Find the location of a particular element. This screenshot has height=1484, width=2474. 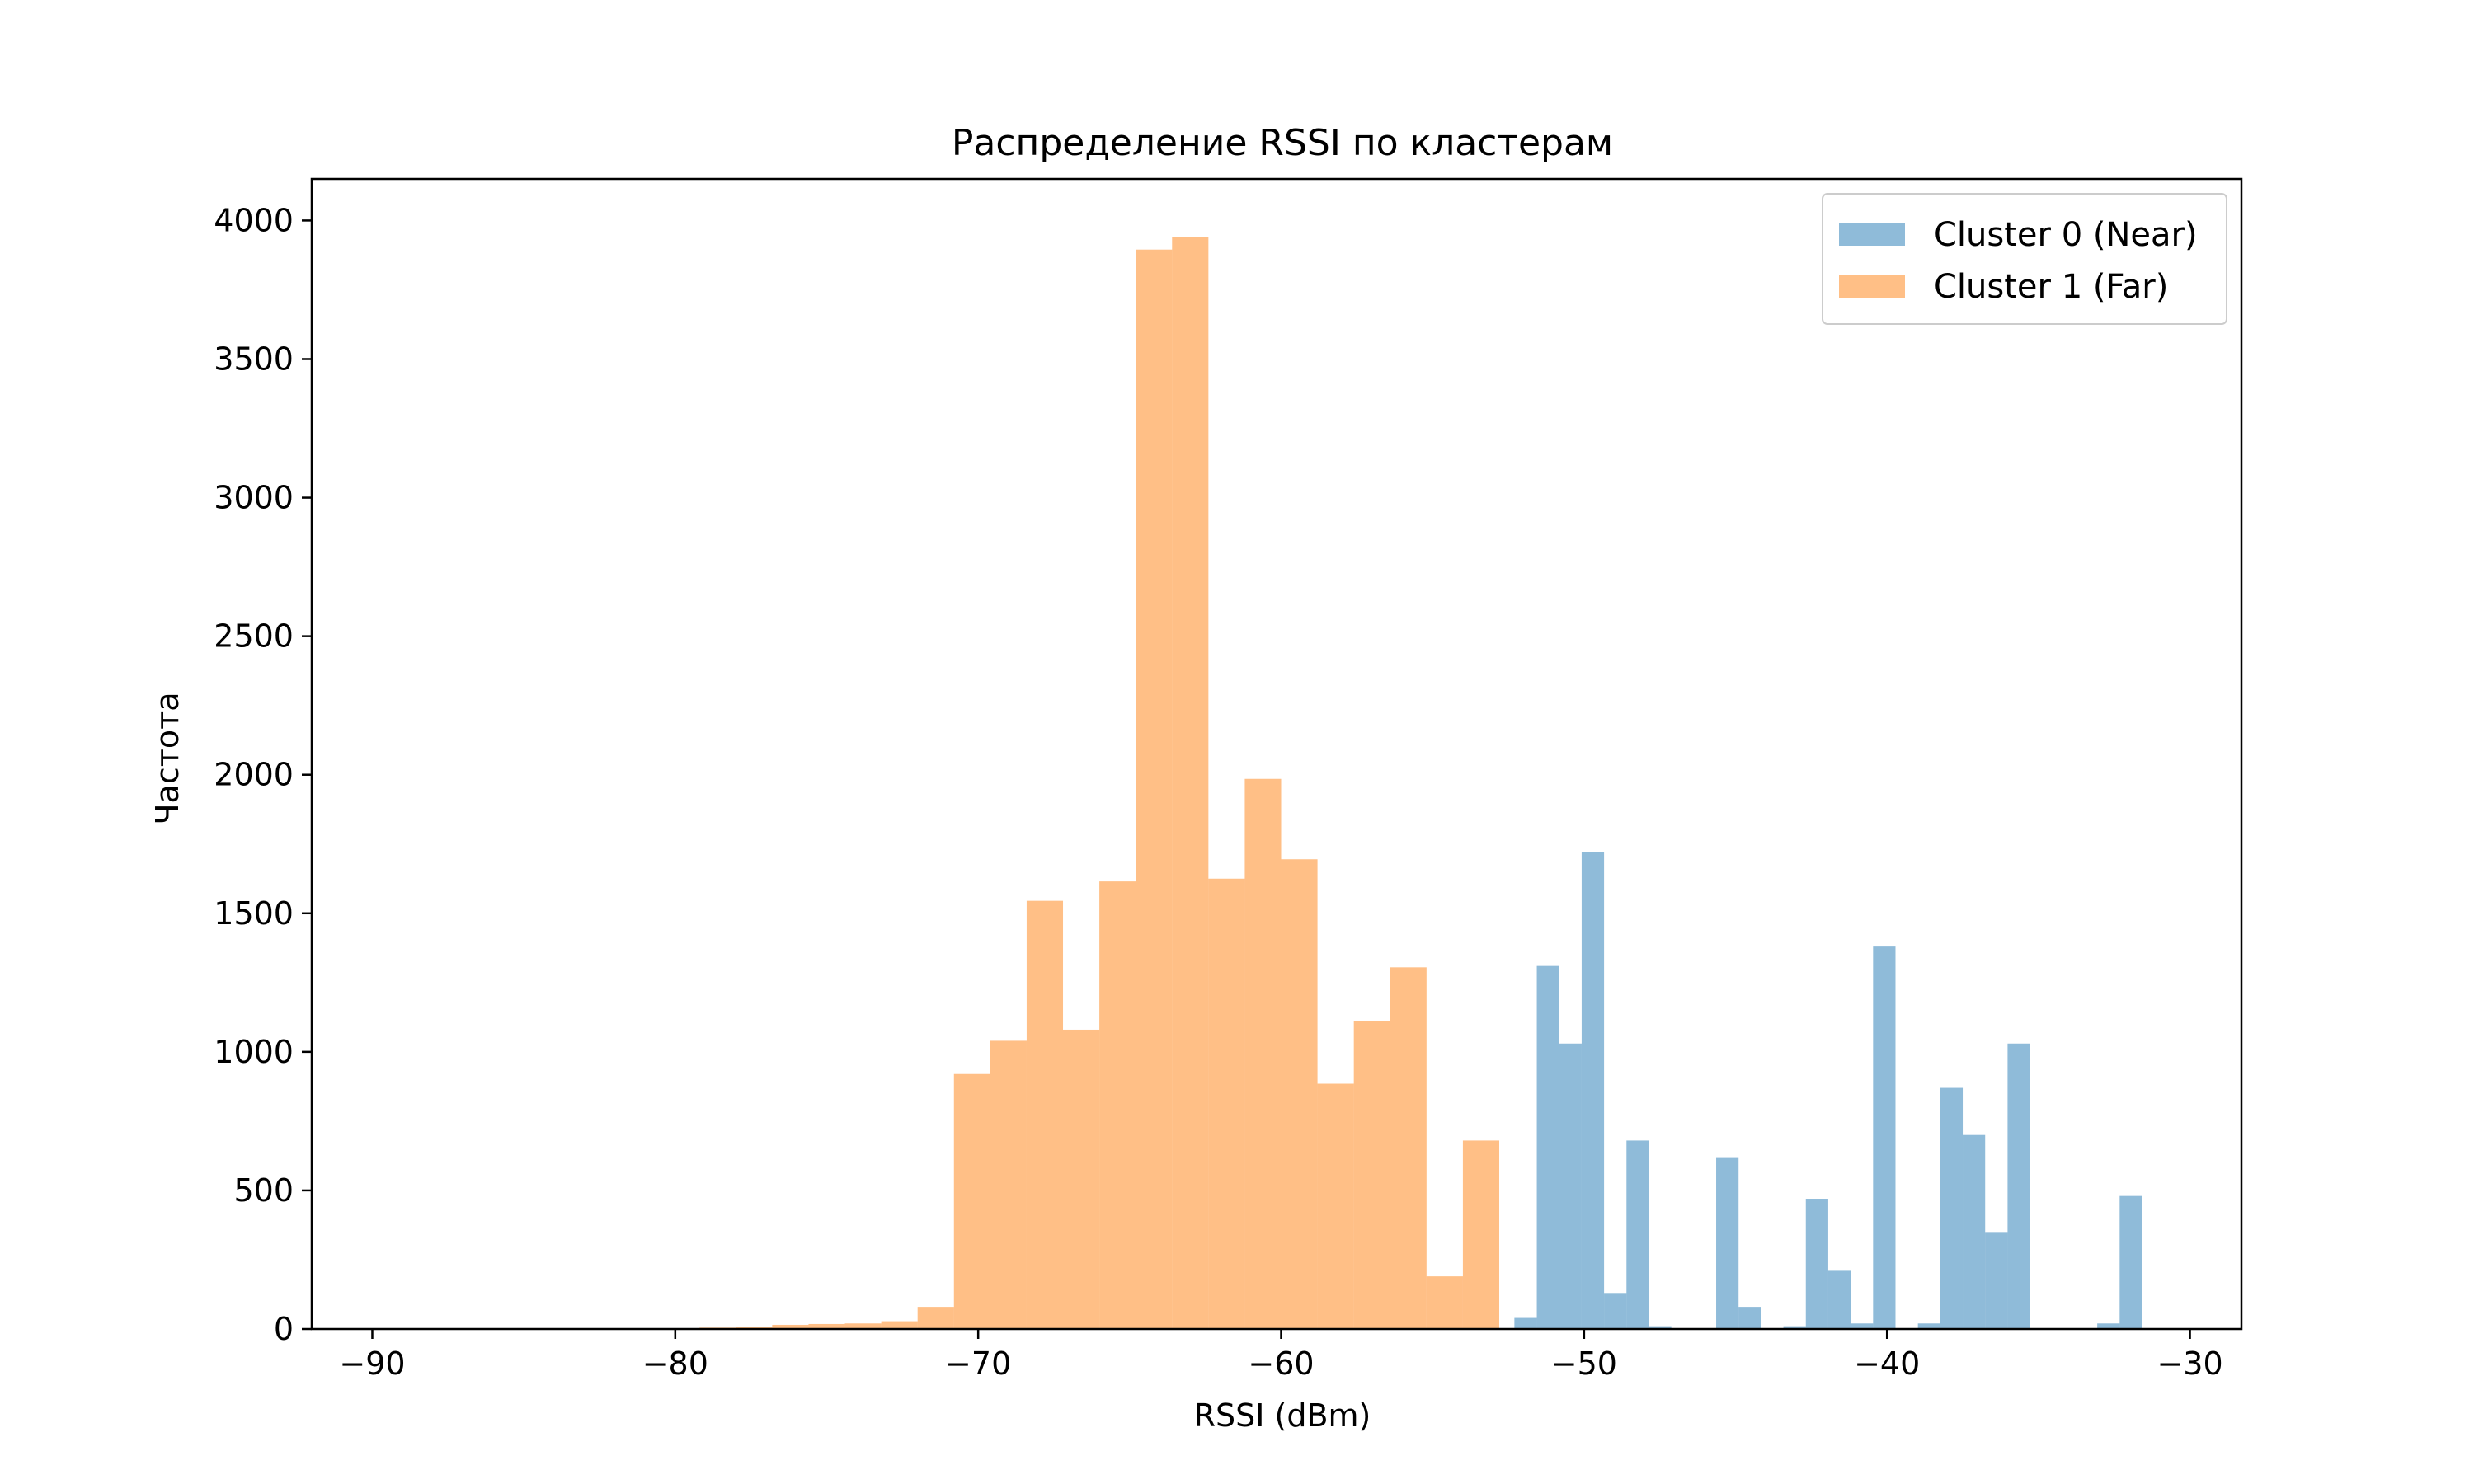

y-tick-label: 500 is located at coordinates (263, 1190).